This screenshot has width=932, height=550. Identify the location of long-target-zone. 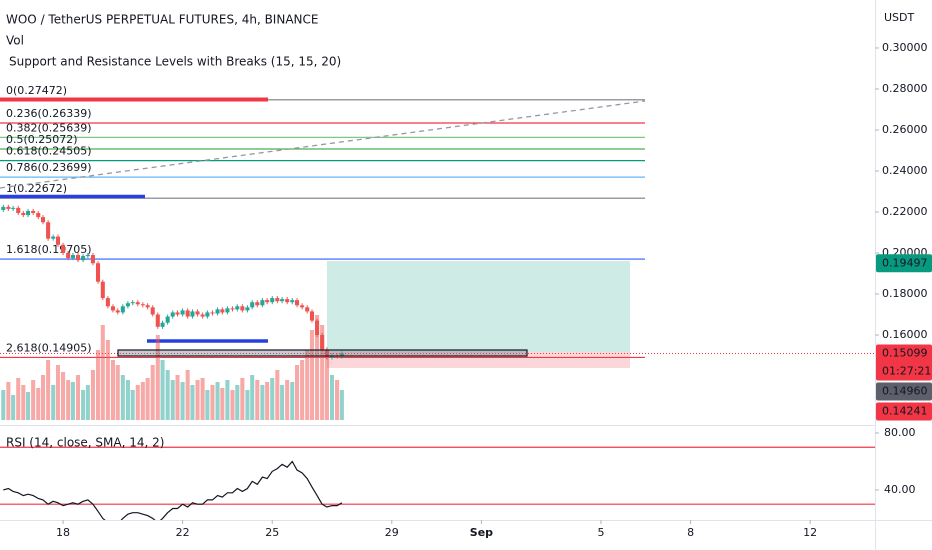
(478, 306).